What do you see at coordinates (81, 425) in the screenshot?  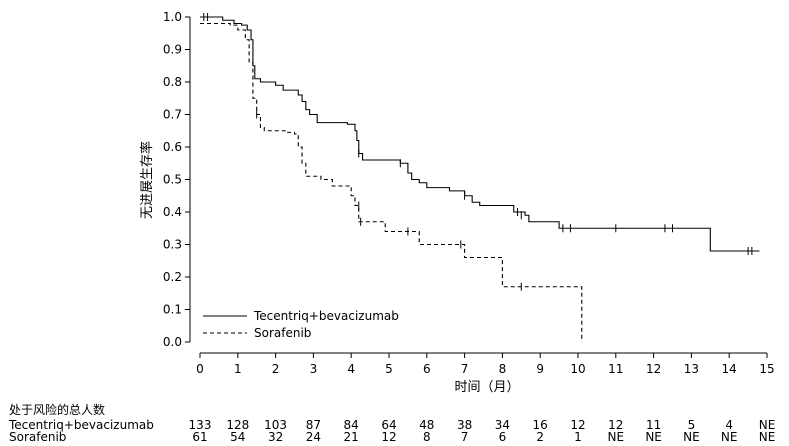 I see `risk-row-label-0: Tecentriq+bevacizumab` at bounding box center [81, 425].